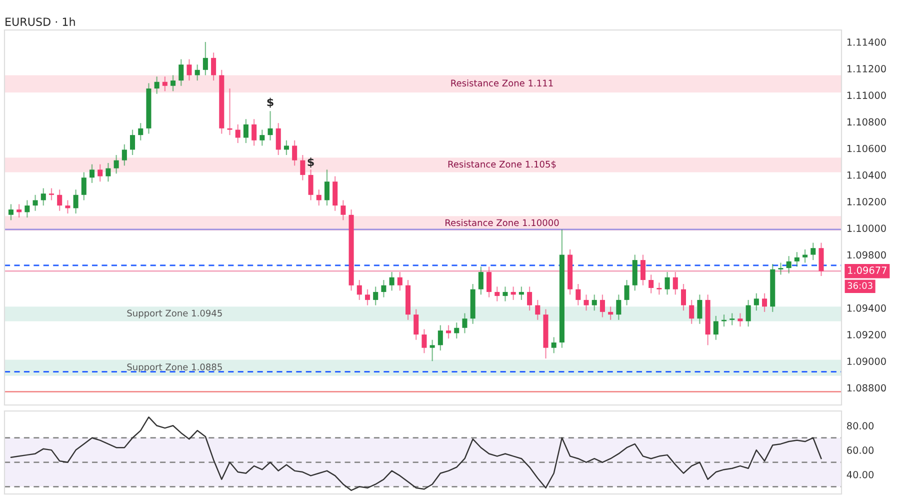 This screenshot has height=500, width=900. Describe the element at coordinates (174, 368) in the screenshot. I see `band-label: Support Zone 1.0885` at that location.